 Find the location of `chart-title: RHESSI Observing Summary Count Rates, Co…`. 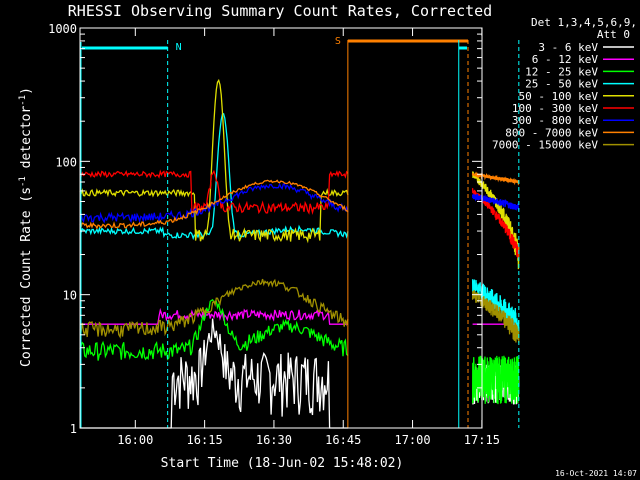

chart-title: RHESSI Observing Summary Count Rates, Co… is located at coordinates (280, 11).